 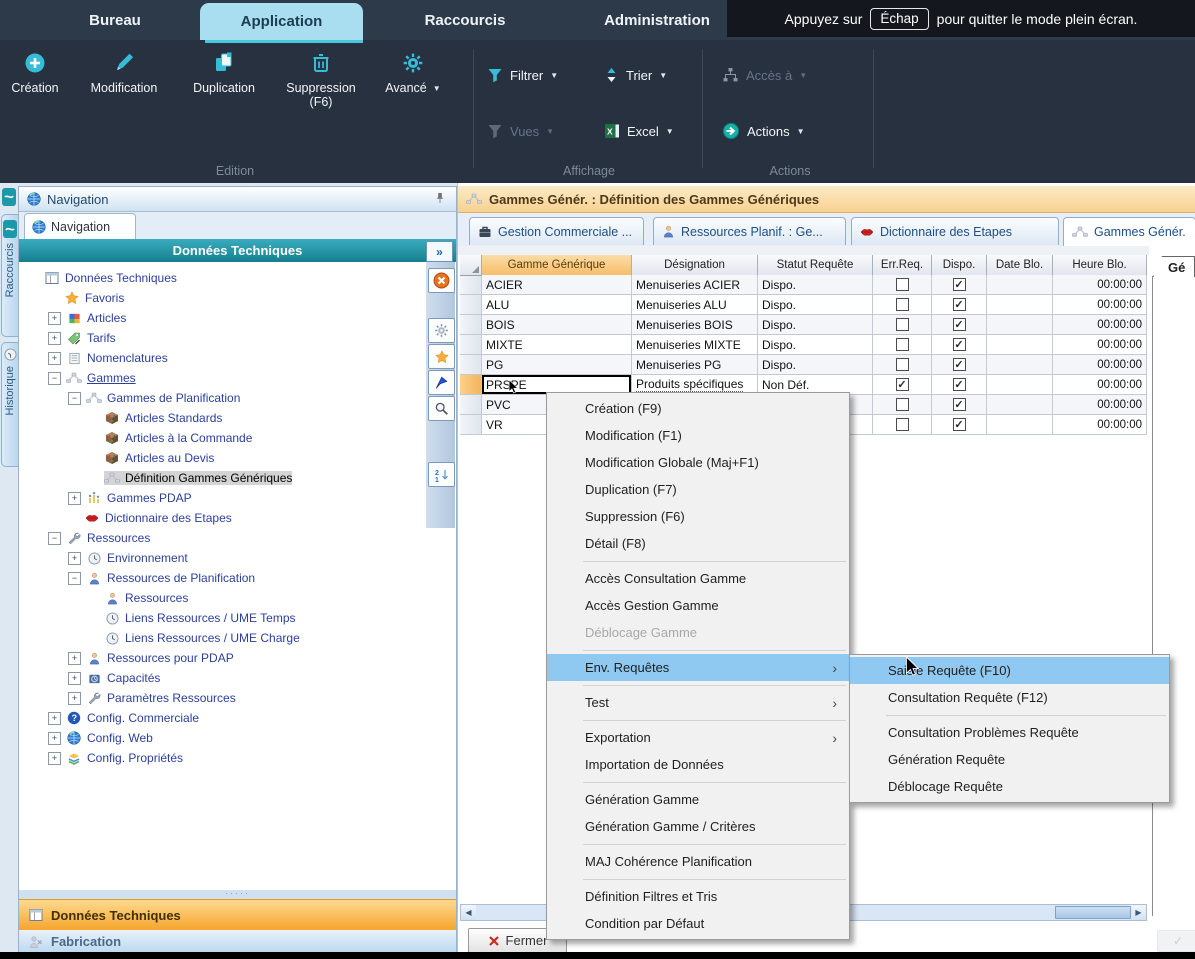 I want to click on tab-bureau: Bureau, so click(x=115, y=20).